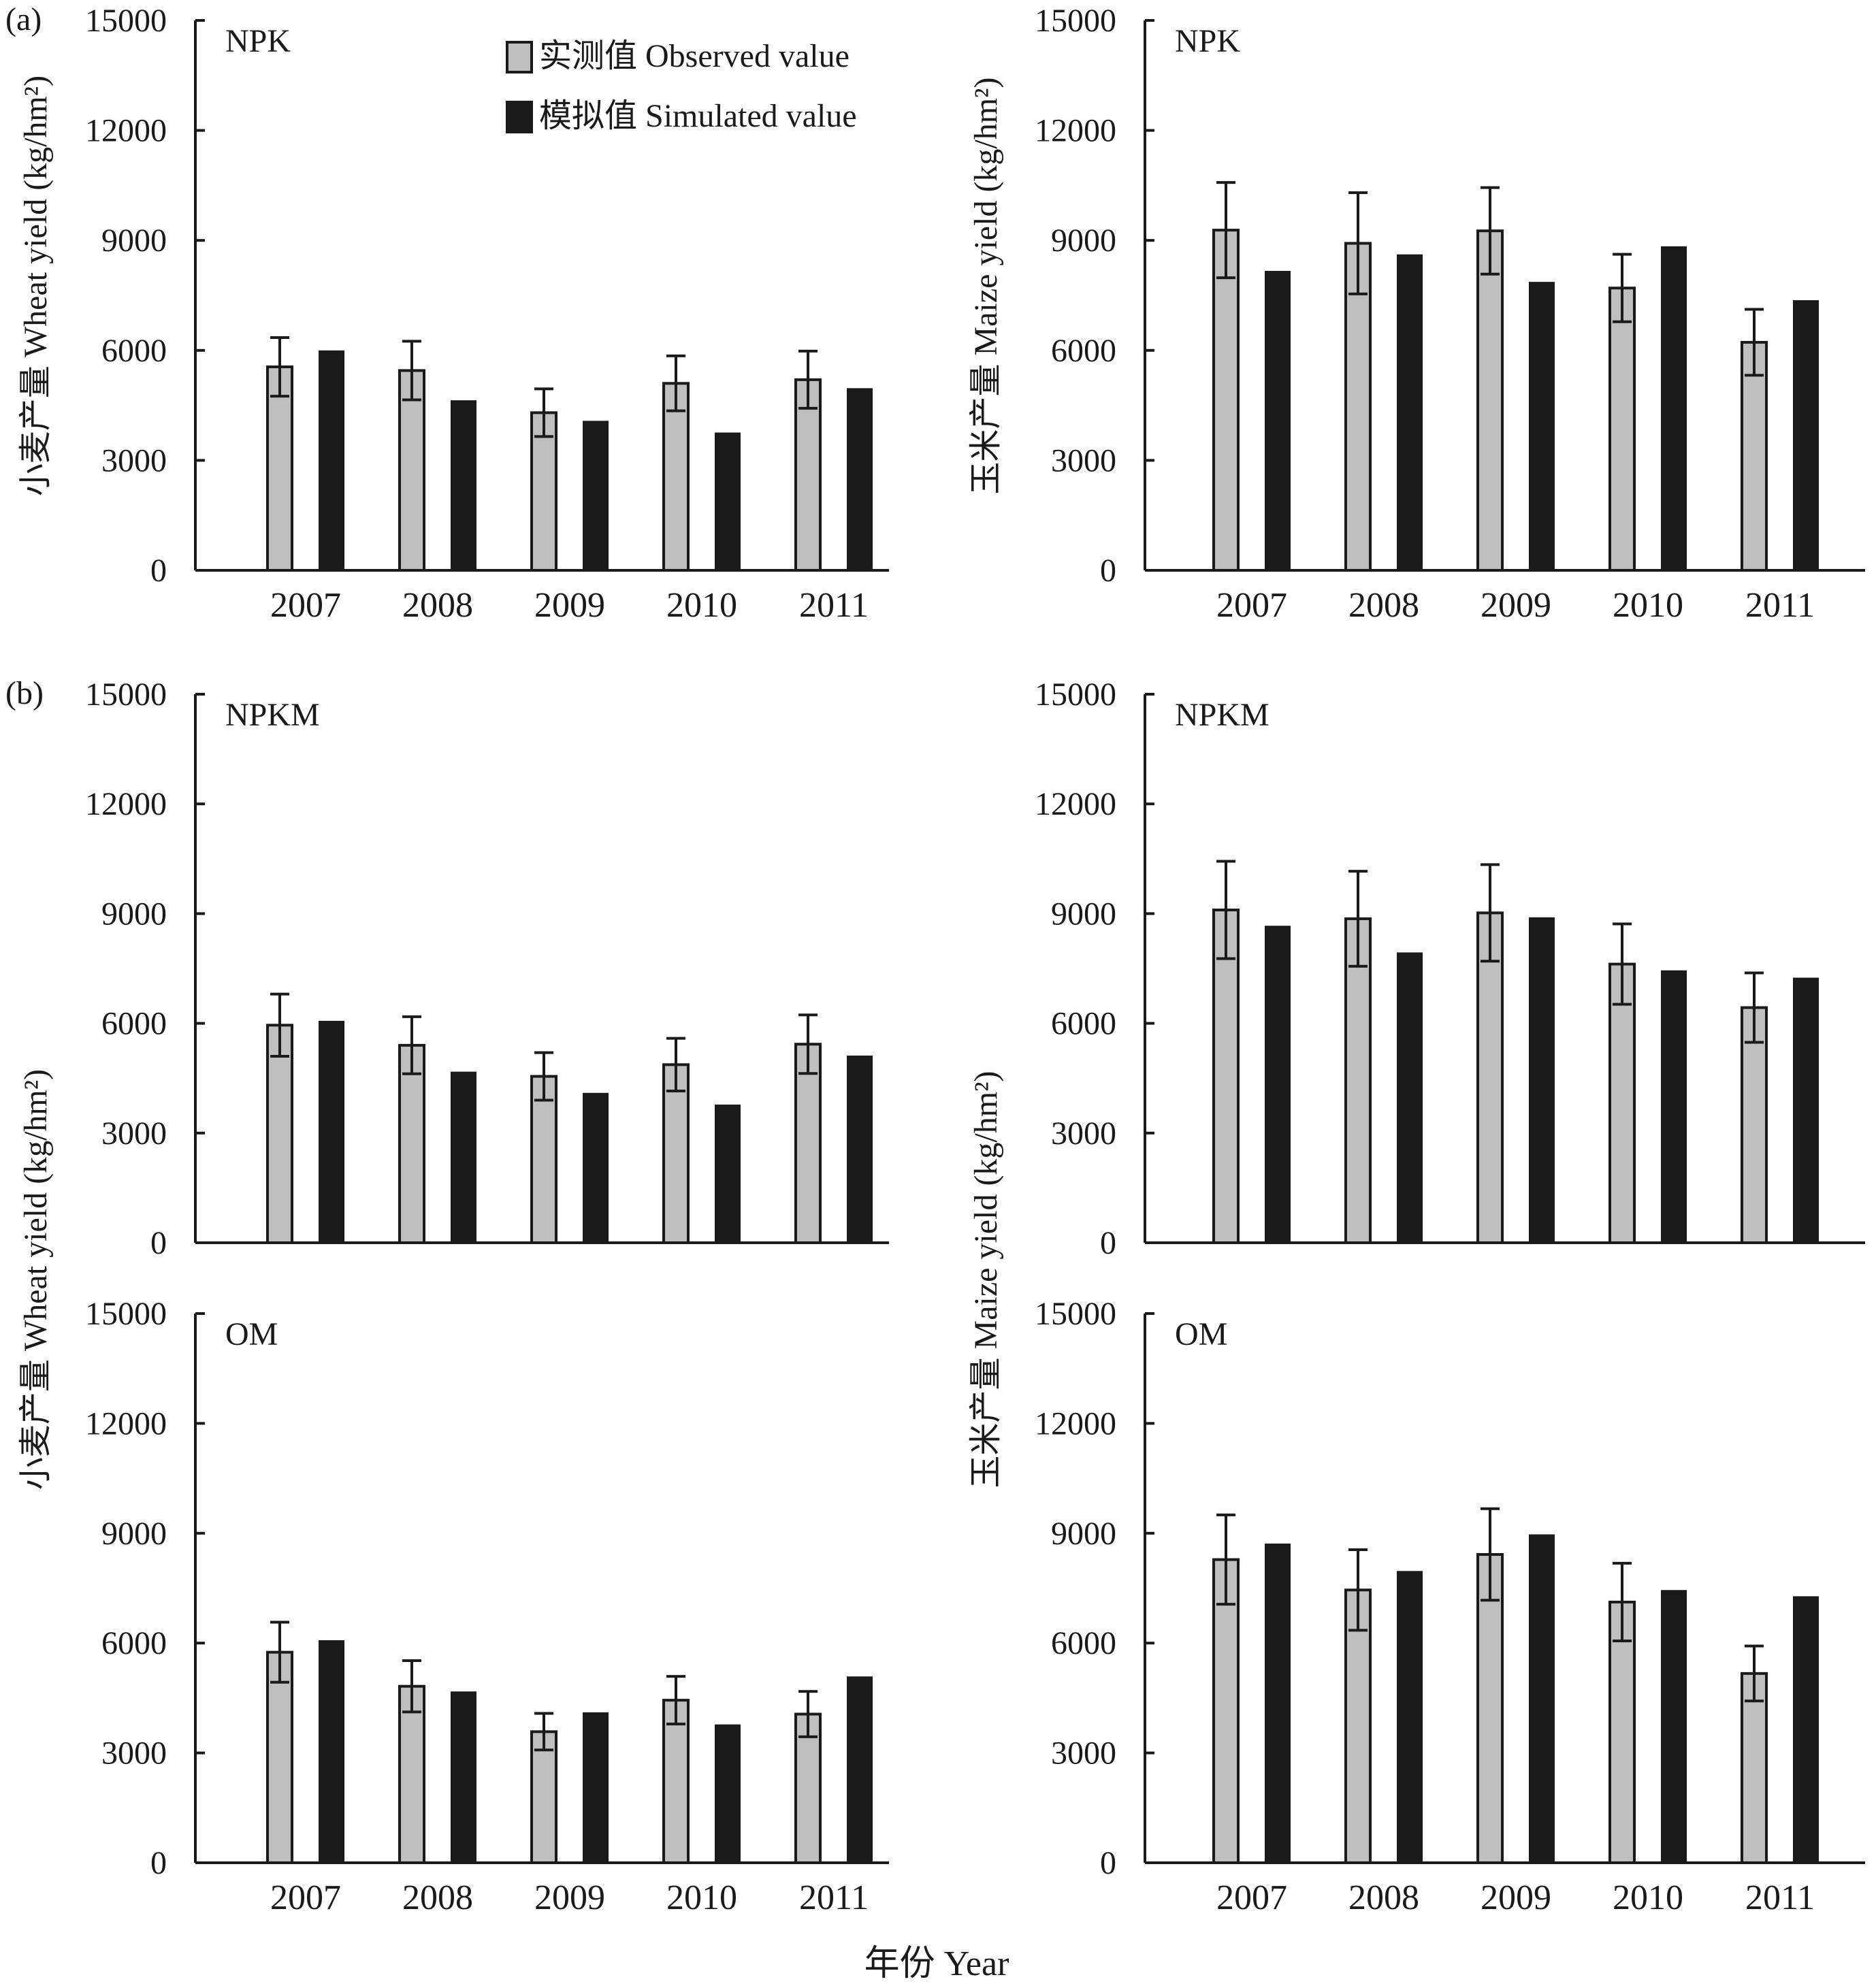  Describe the element at coordinates (24, 693) in the screenshot. I see `group-label-b: (b)` at that location.